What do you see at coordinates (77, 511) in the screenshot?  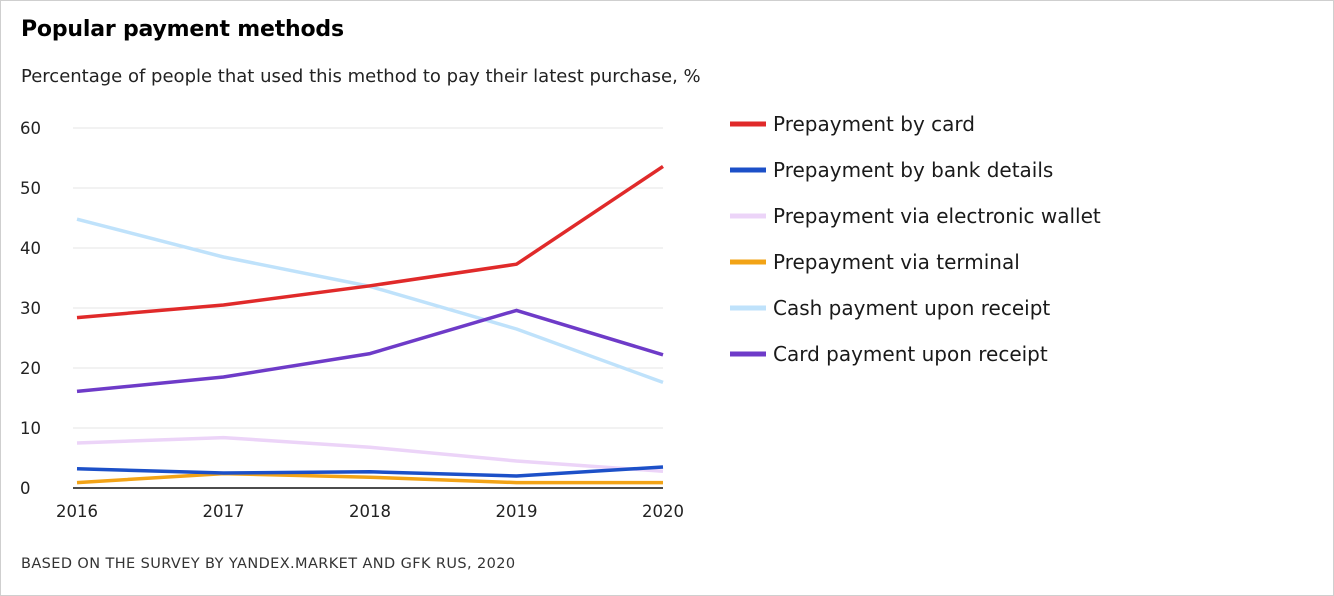 I see `x-tick-label: 2016` at bounding box center [77, 511].